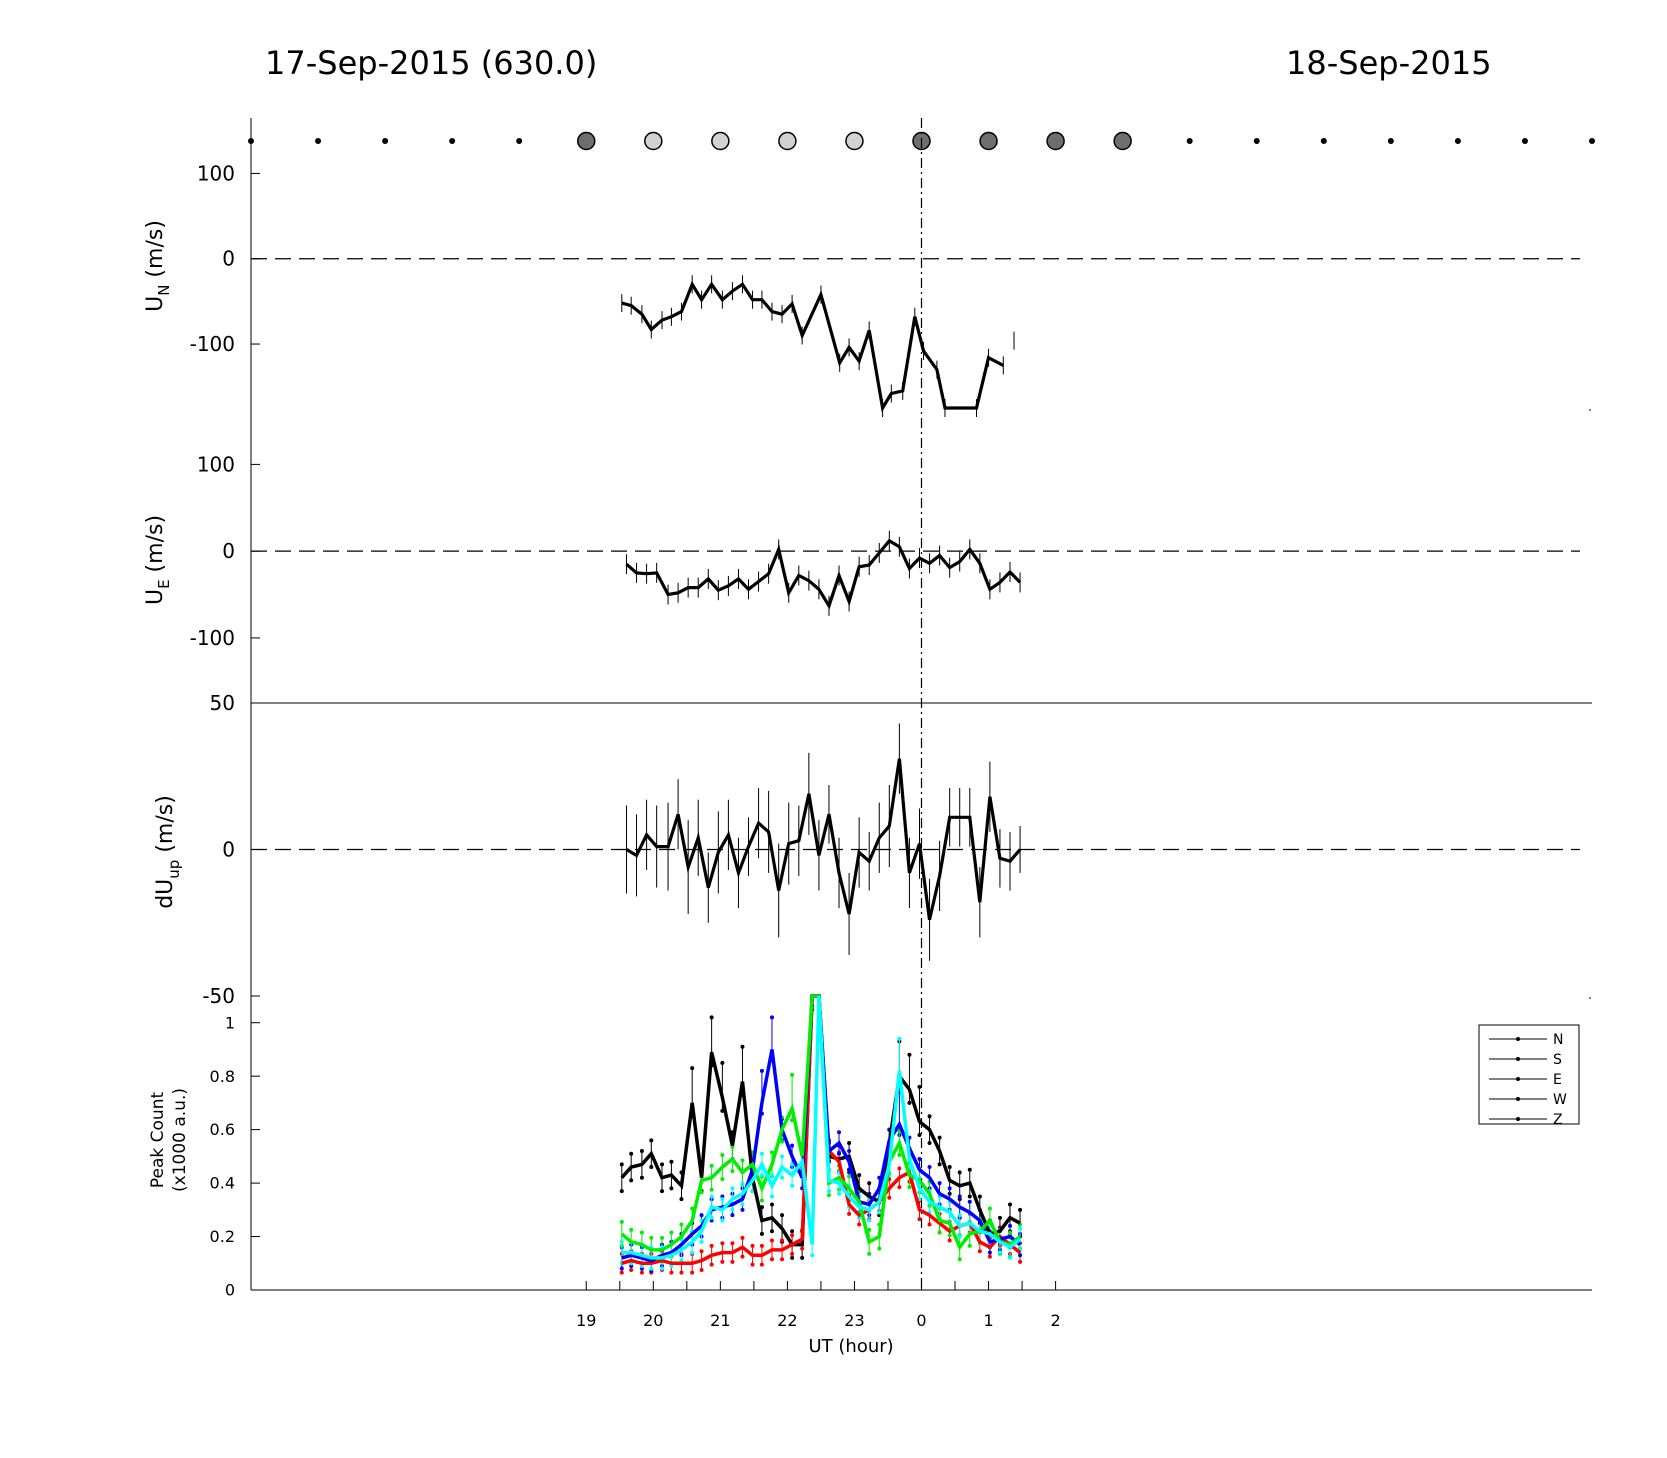  What do you see at coordinates (720, 1320) in the screenshot?
I see `x-tick-label: 21` at bounding box center [720, 1320].